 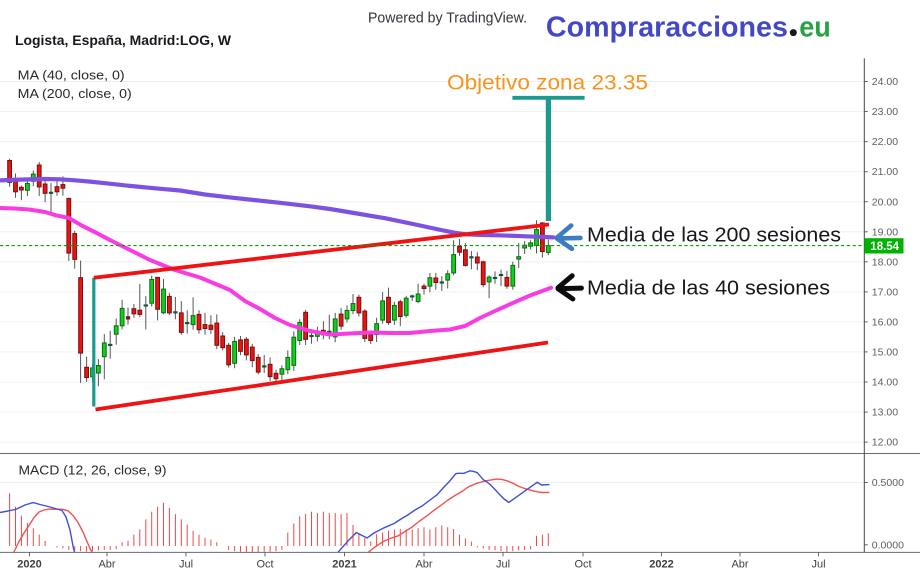 What do you see at coordinates (888, 545) in the screenshot?
I see `svg-text: 0.0000` at bounding box center [888, 545].